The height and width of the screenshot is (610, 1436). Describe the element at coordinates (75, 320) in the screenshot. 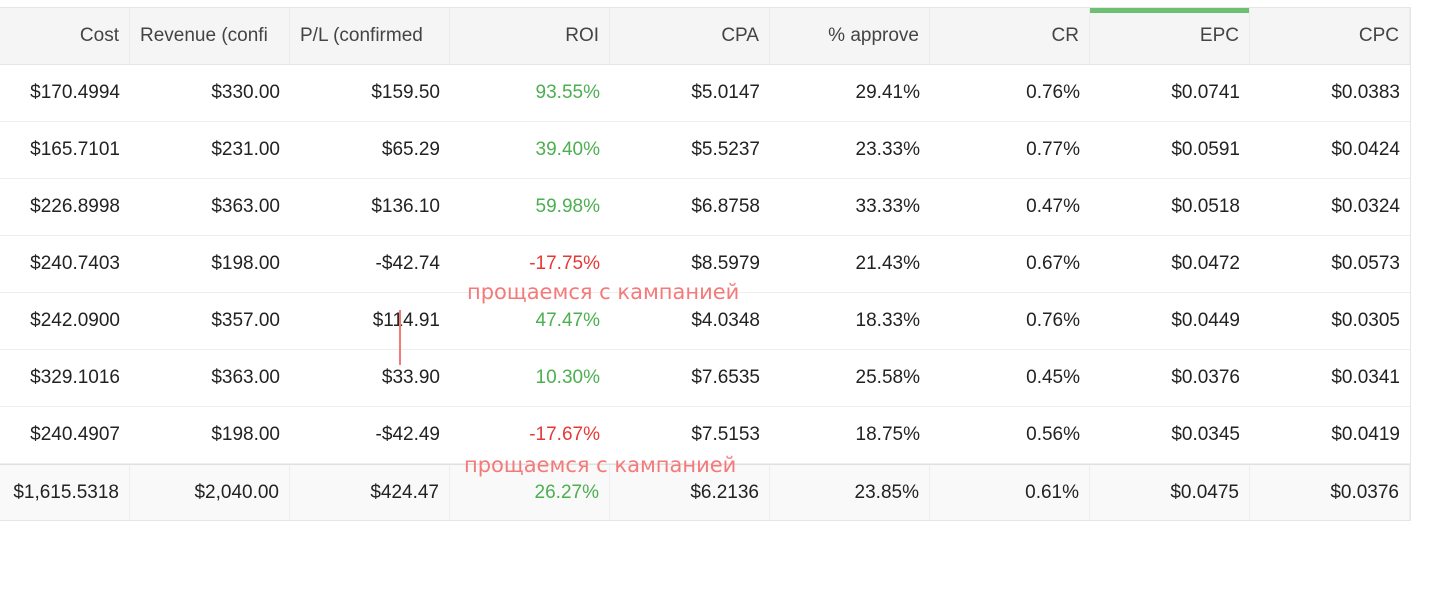

I see `cell-cost: $242.0900` at that location.